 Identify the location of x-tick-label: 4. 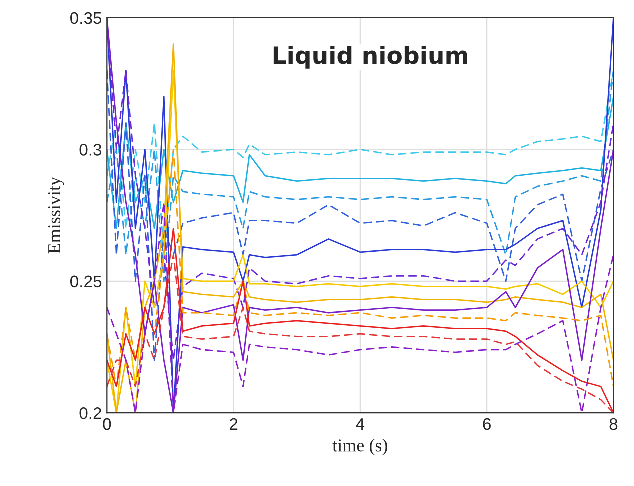
(360, 424).